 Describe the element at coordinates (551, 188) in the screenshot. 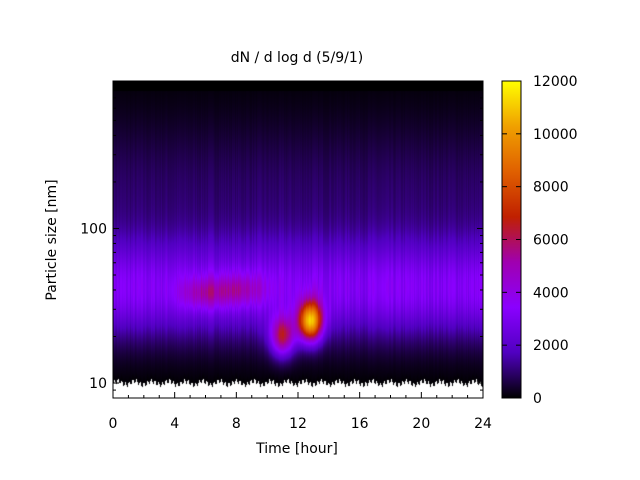

I see `colorbar-tick-label: 8000` at that location.